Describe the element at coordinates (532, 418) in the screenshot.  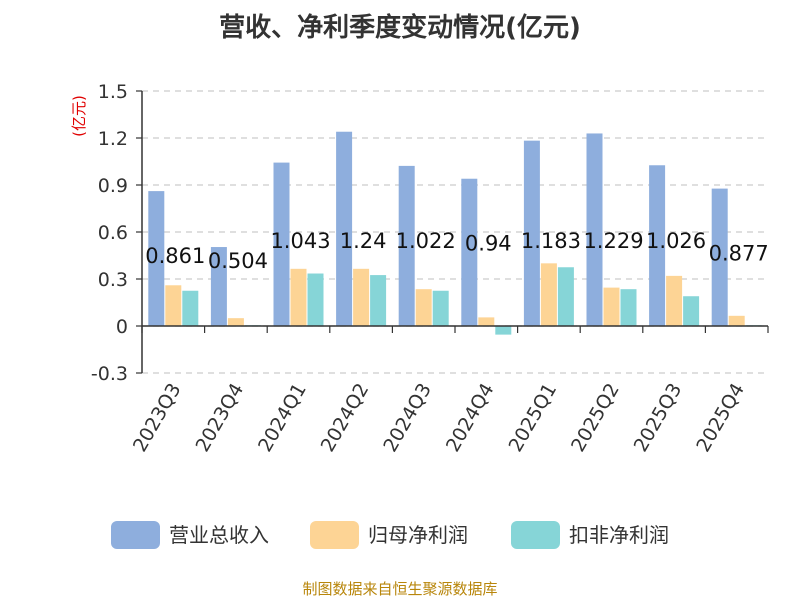
I see `x-tick-label: 2025Q1` at that location.